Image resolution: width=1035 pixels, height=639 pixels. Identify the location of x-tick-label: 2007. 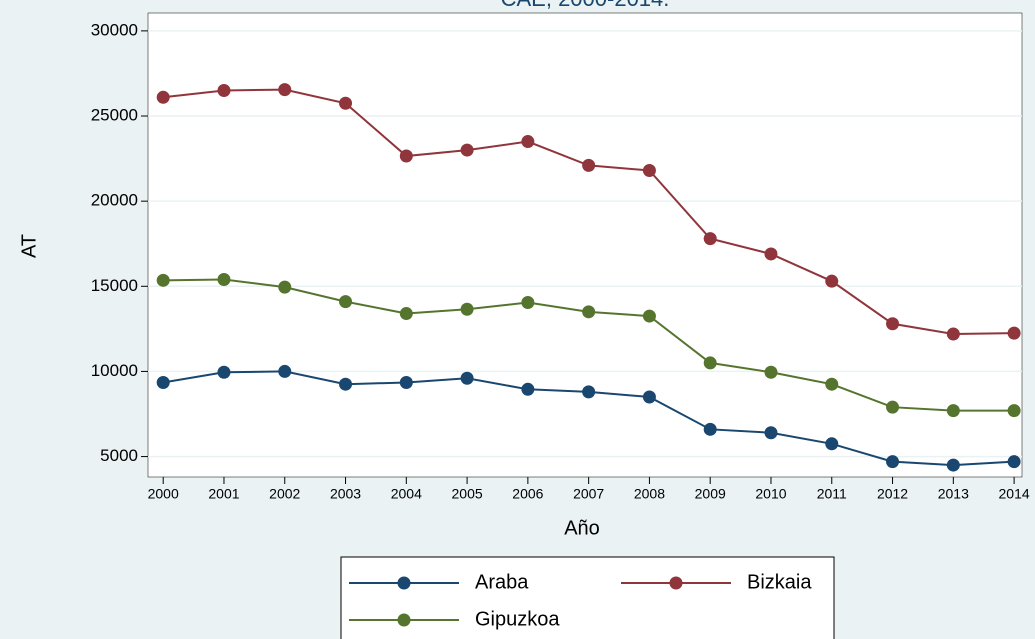
(588, 494).